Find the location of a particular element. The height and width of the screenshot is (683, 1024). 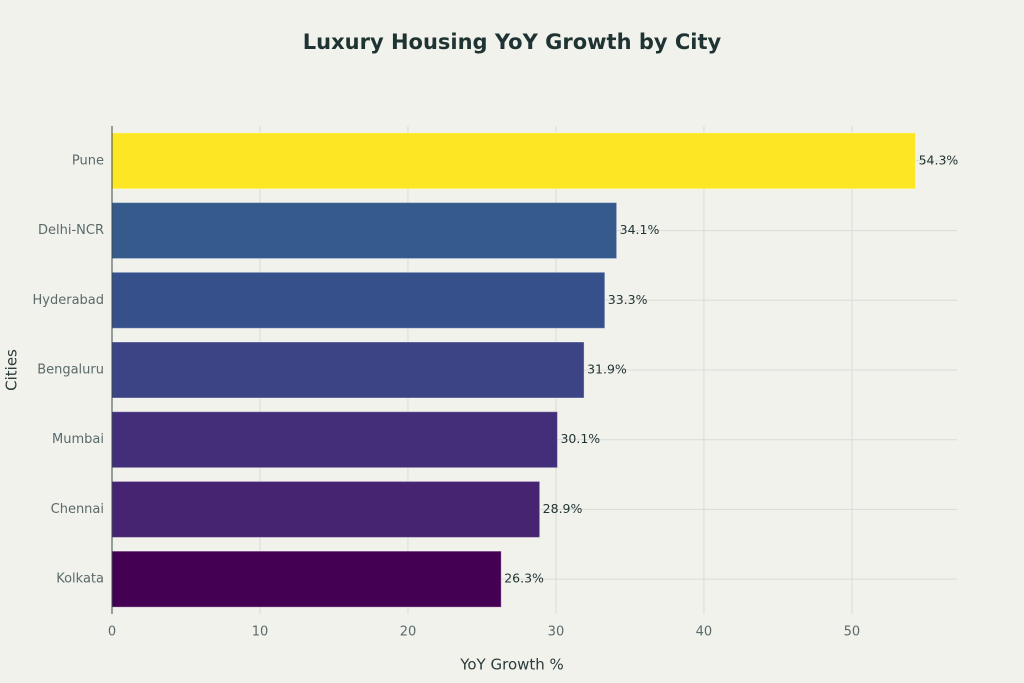

value-label: 31.9% is located at coordinates (607, 369).